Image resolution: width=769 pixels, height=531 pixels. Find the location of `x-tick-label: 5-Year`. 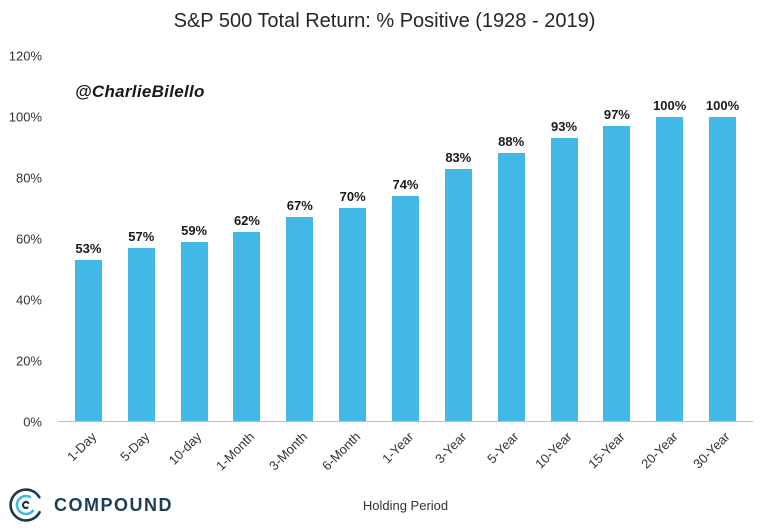

x-tick-label: 5-Year is located at coordinates (503, 448).